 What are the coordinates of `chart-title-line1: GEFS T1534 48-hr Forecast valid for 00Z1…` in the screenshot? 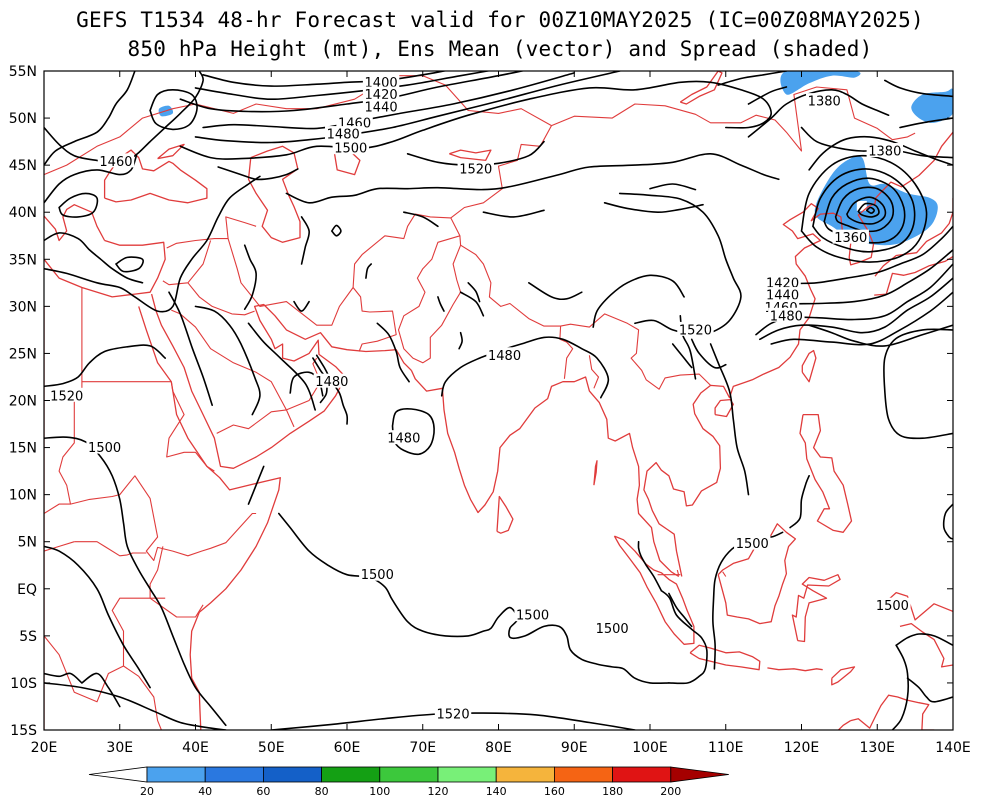 It's located at (500, 20).